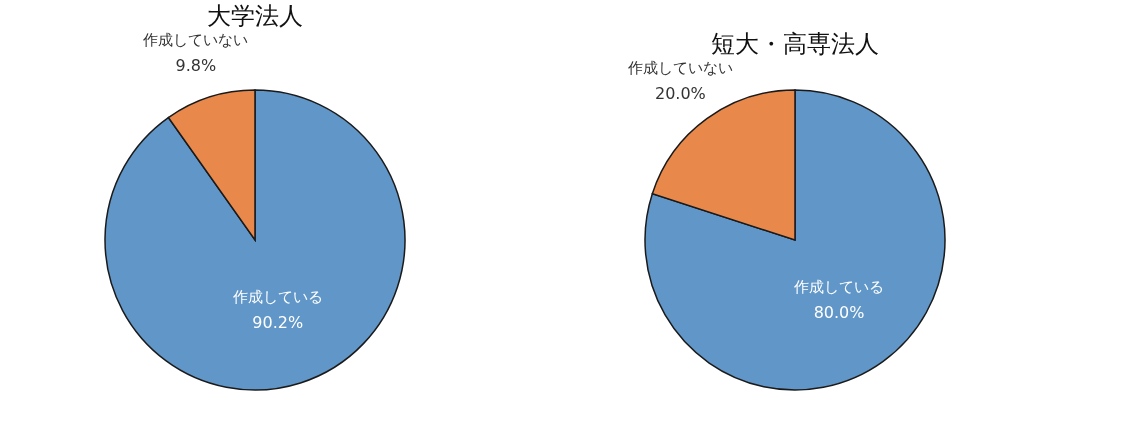 The height and width of the screenshot is (430, 1133). I want to click on chart-title: 短大・高専法人, so click(795, 44).